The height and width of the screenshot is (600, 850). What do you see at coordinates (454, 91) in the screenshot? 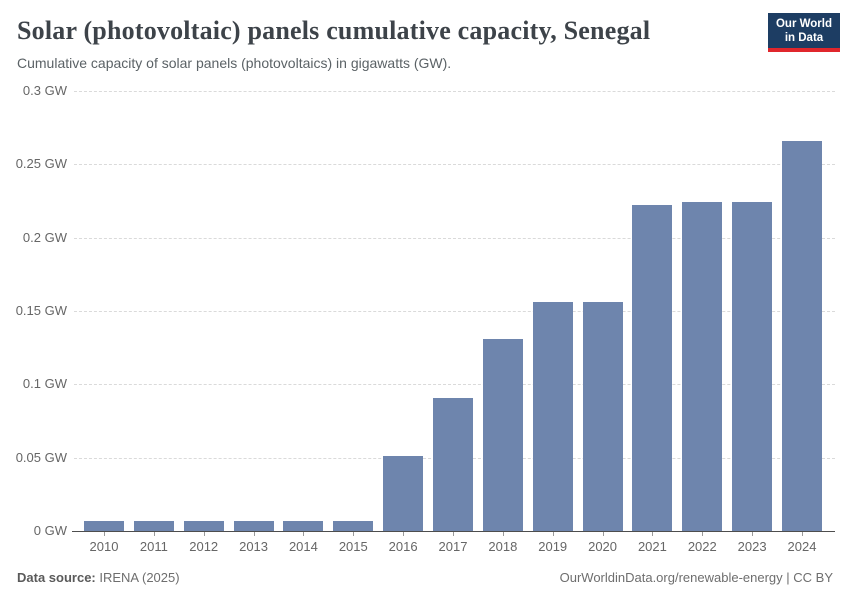
I see `gridline-0.3-GW` at bounding box center [454, 91].